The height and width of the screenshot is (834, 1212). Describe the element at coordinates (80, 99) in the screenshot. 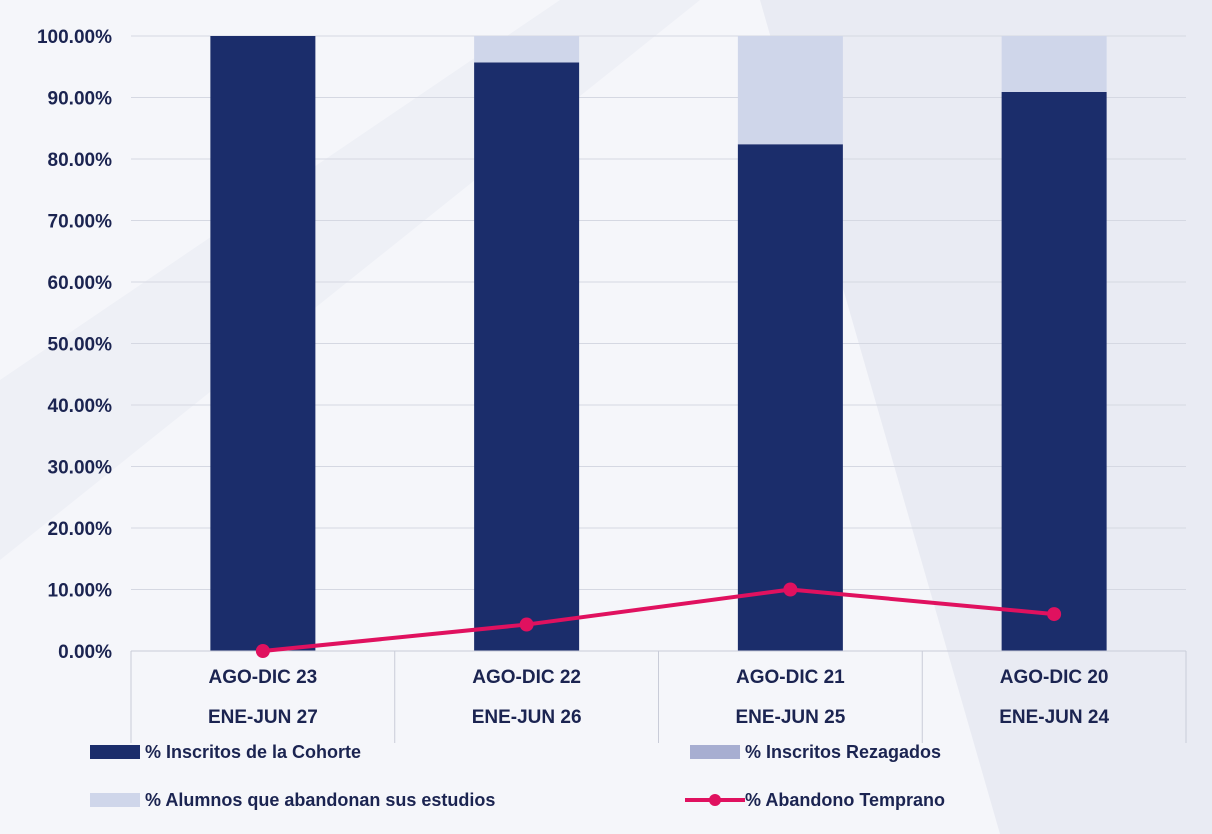

I see `y-tick-label: 90.00%` at that location.